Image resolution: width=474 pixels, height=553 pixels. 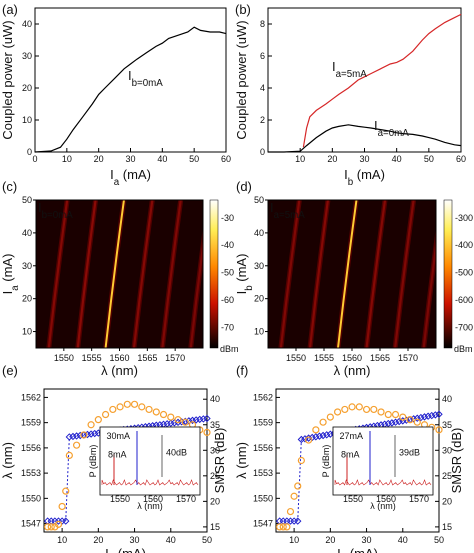 I want to click on panel-c-xtick-label: 1560, so click(x=119, y=358).